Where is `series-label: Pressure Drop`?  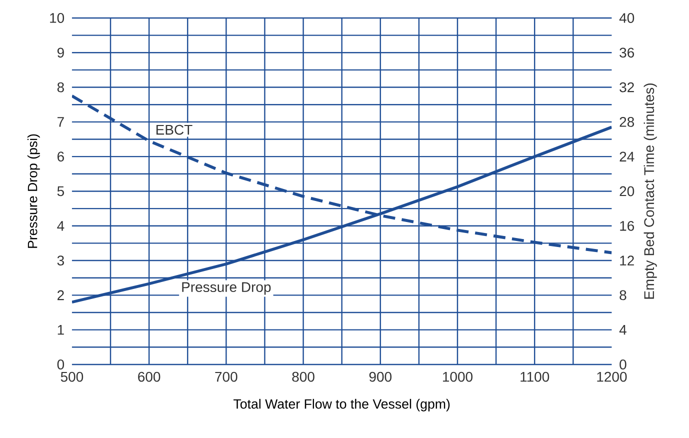
series-label: Pressure Drop is located at coordinates (226, 288).